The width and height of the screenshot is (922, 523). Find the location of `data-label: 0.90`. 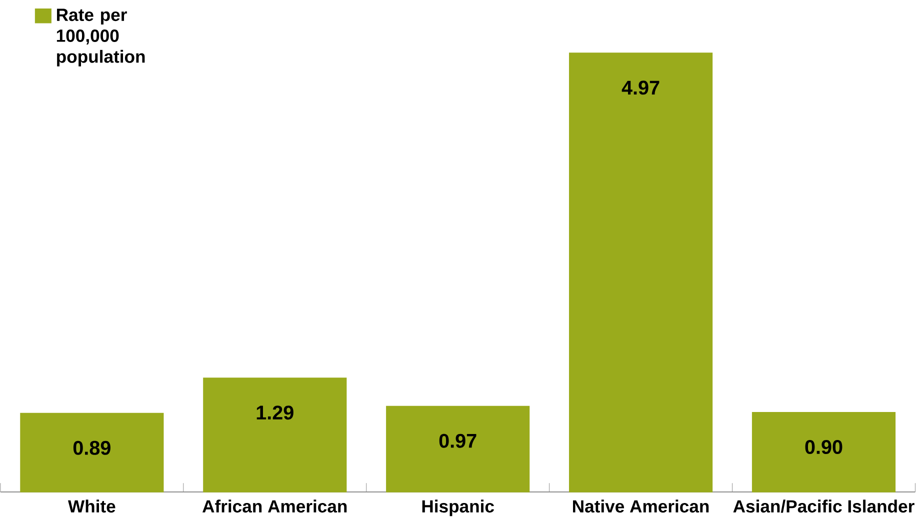

data-label: 0.90 is located at coordinates (823, 447).